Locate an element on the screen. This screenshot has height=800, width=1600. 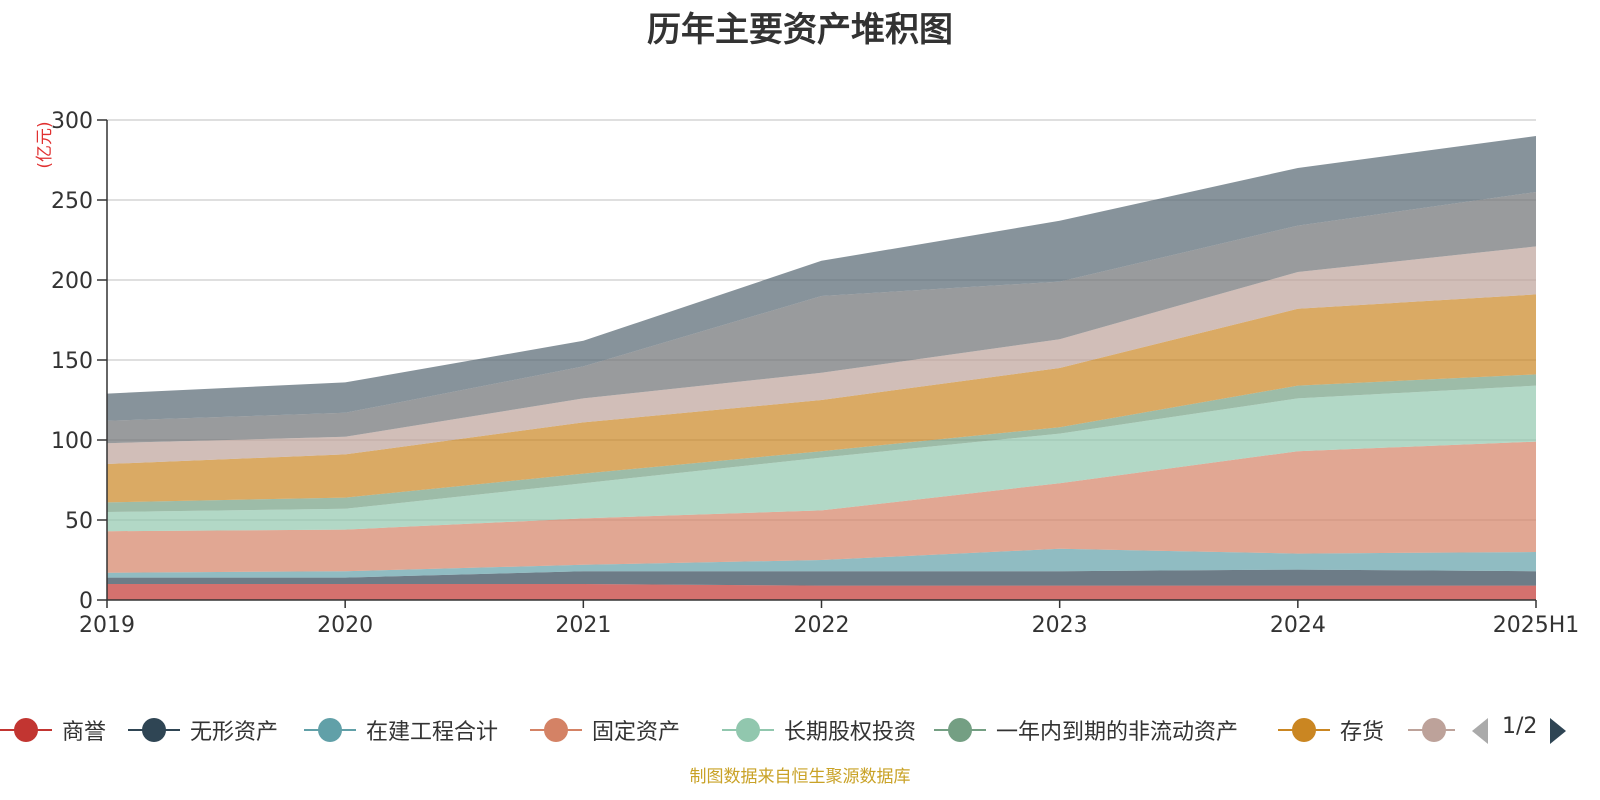
x-tick-label: 2023 is located at coordinates (1060, 625).